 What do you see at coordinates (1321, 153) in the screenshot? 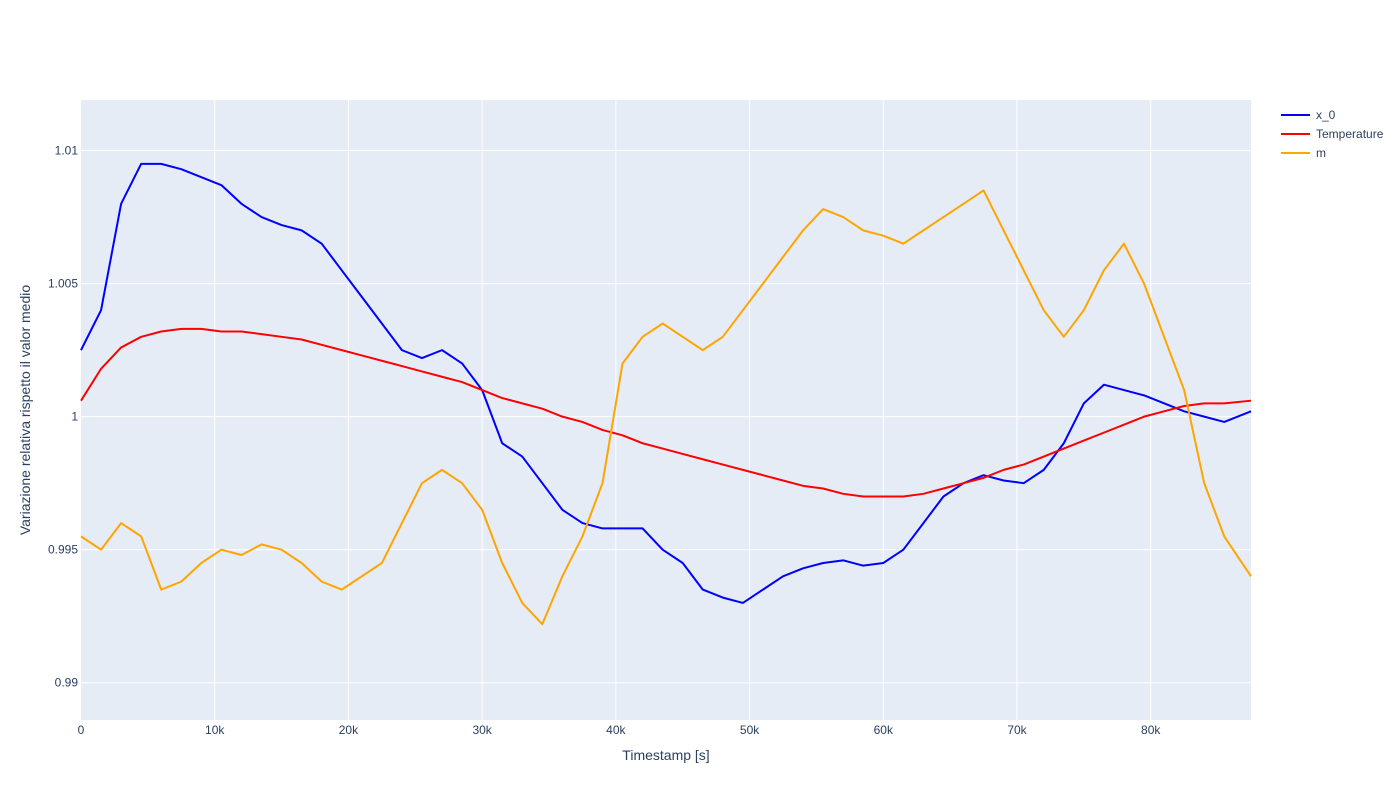
I see `legend-label: m` at bounding box center [1321, 153].